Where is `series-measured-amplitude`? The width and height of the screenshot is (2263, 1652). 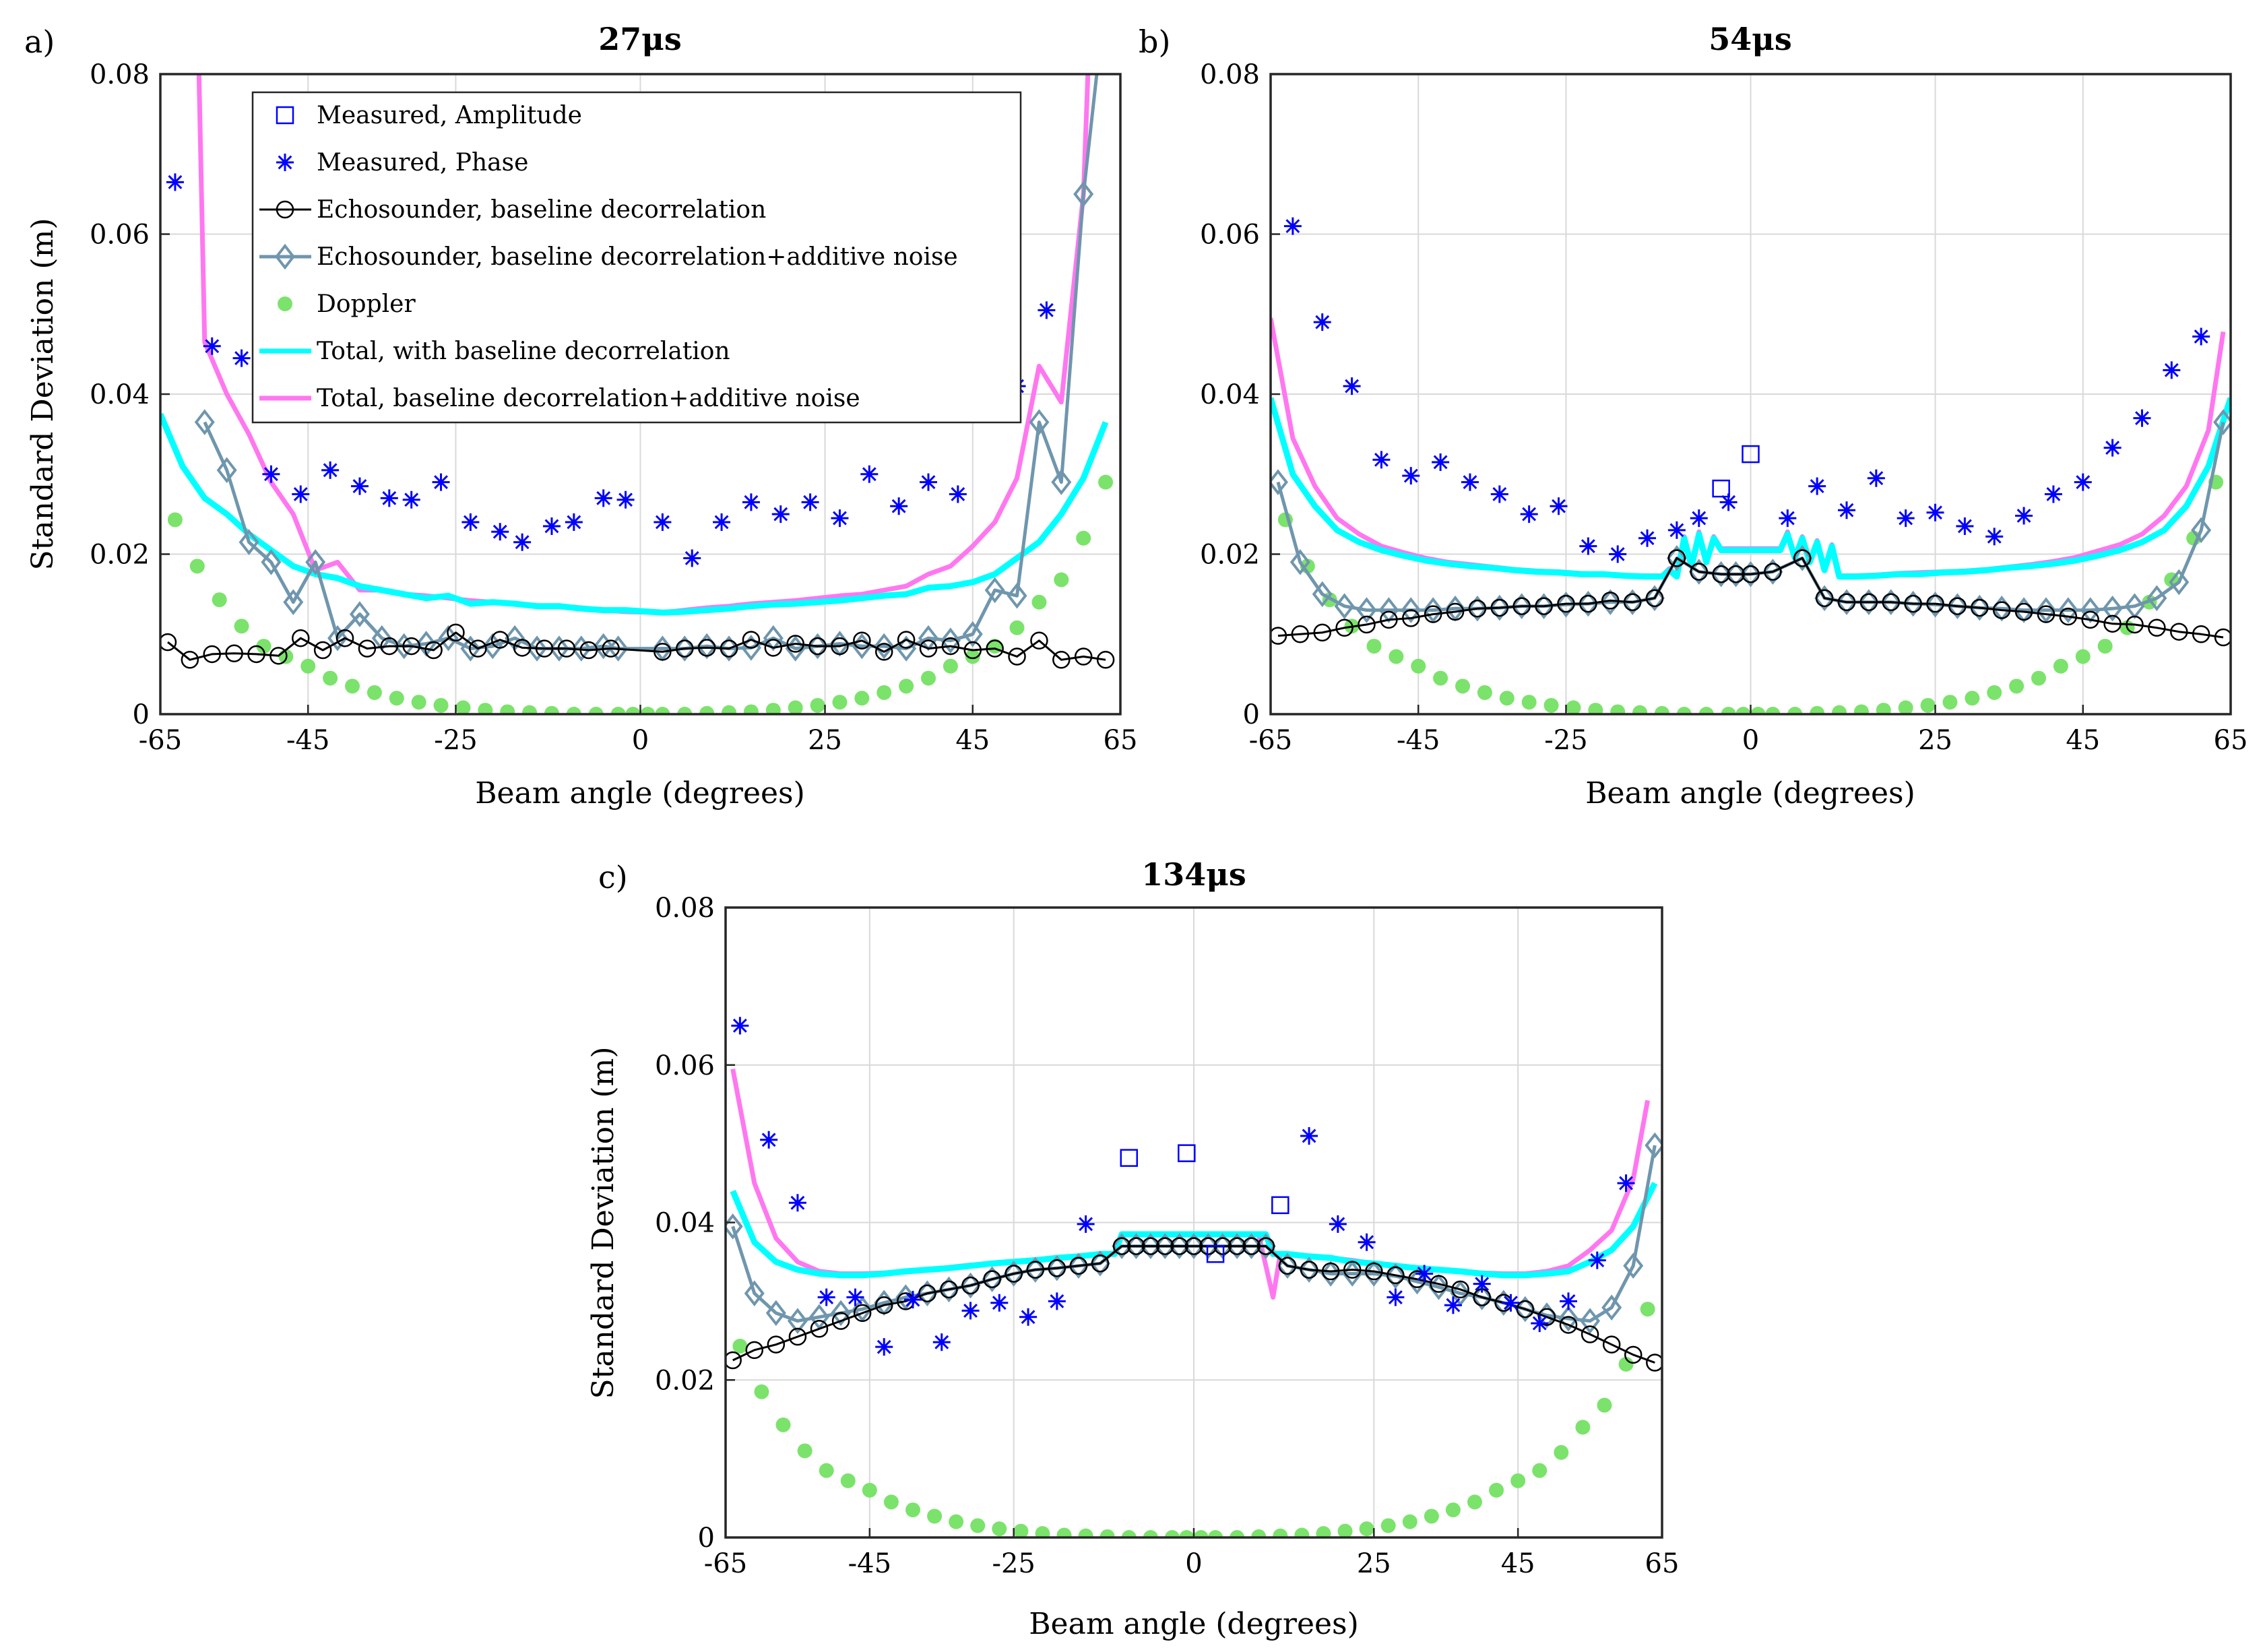 series-measured-amplitude is located at coordinates (1204, 1203).